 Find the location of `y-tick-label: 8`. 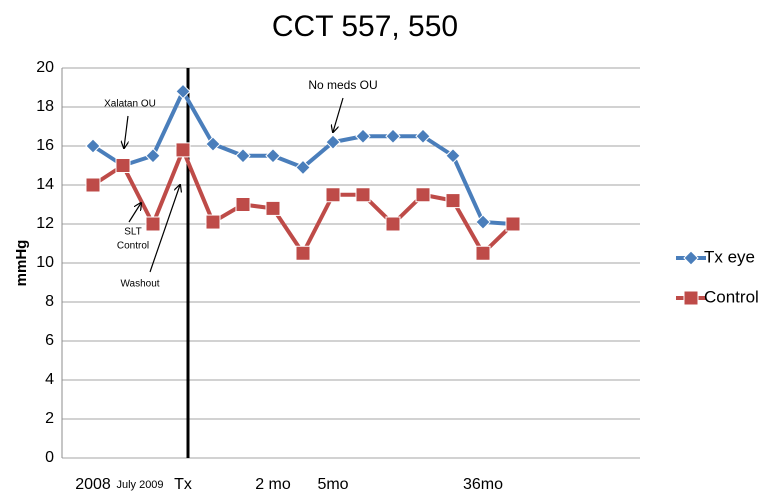

y-tick-label: 8 is located at coordinates (49, 301).